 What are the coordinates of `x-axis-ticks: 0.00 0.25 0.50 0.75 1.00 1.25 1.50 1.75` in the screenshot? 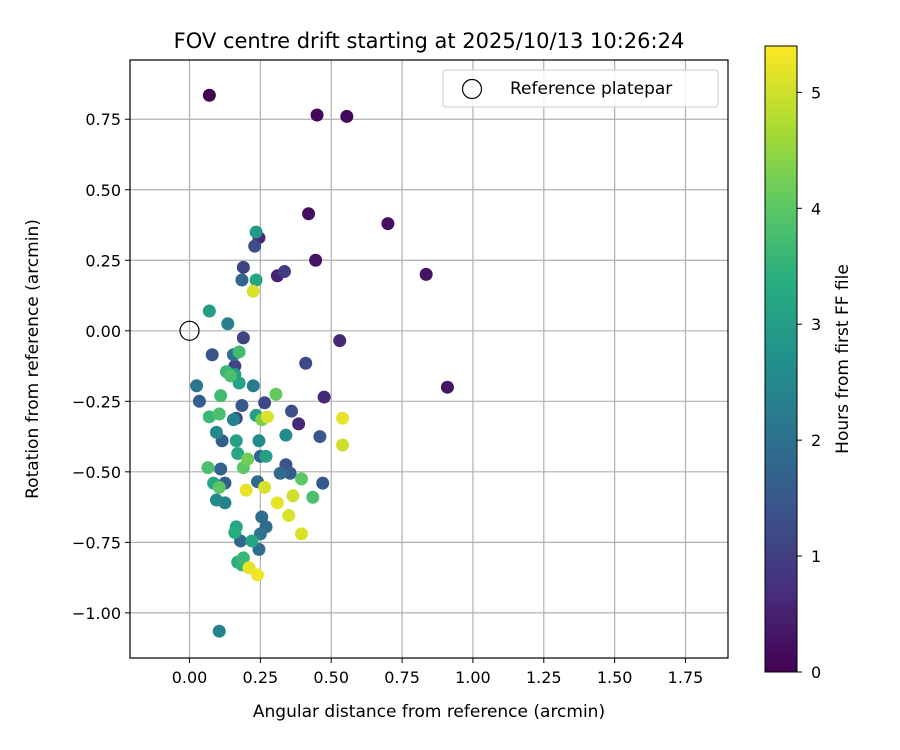 It's located at (438, 672).